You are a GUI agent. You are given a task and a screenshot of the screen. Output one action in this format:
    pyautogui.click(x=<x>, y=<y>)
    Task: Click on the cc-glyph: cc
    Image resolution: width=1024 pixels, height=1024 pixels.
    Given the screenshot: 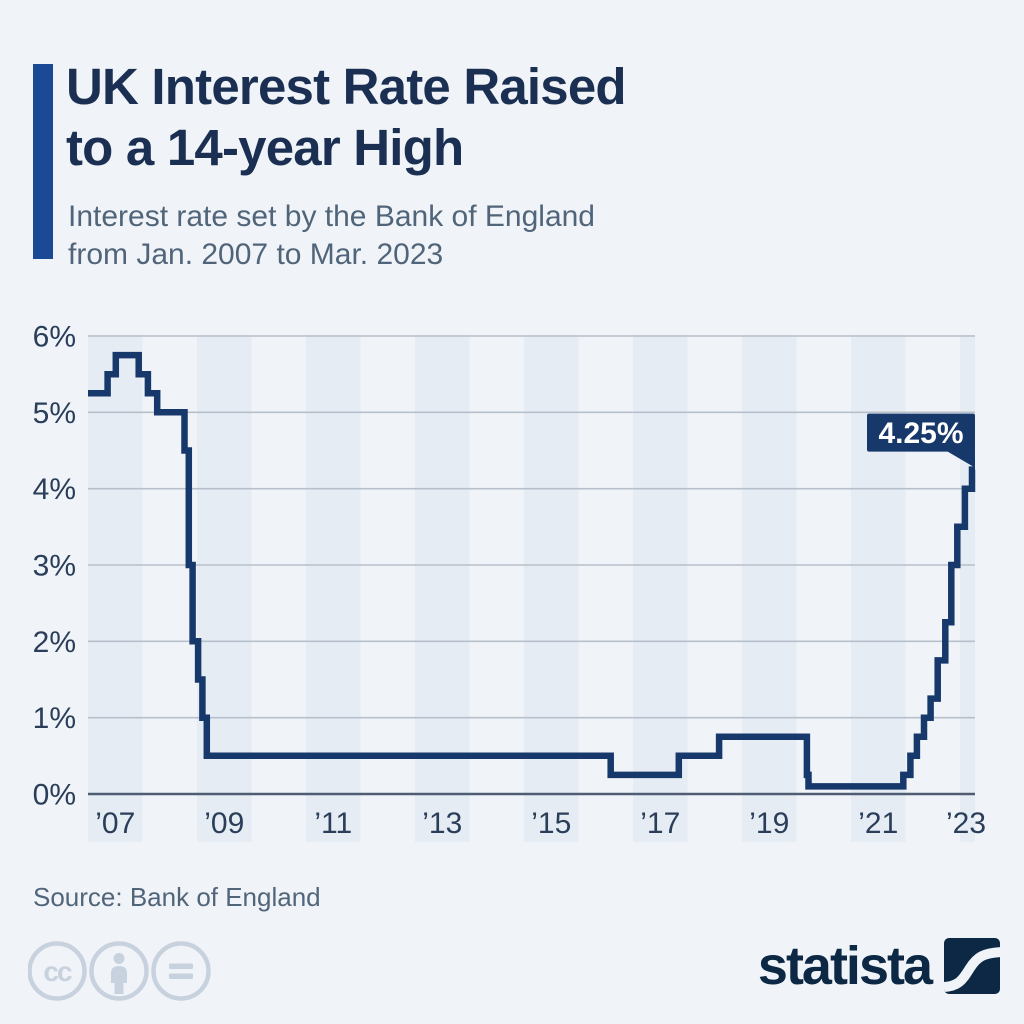 What is the action you would take?
    pyautogui.click(x=57, y=971)
    